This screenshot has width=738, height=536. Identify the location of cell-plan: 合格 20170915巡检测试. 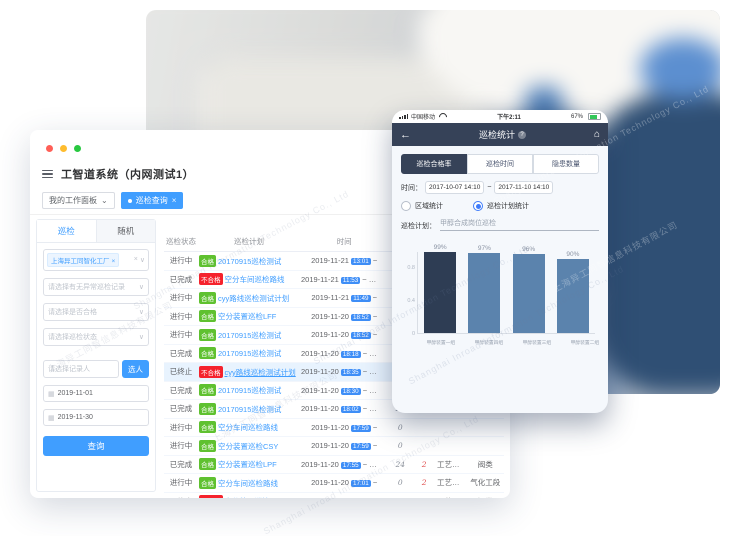
(249, 409).